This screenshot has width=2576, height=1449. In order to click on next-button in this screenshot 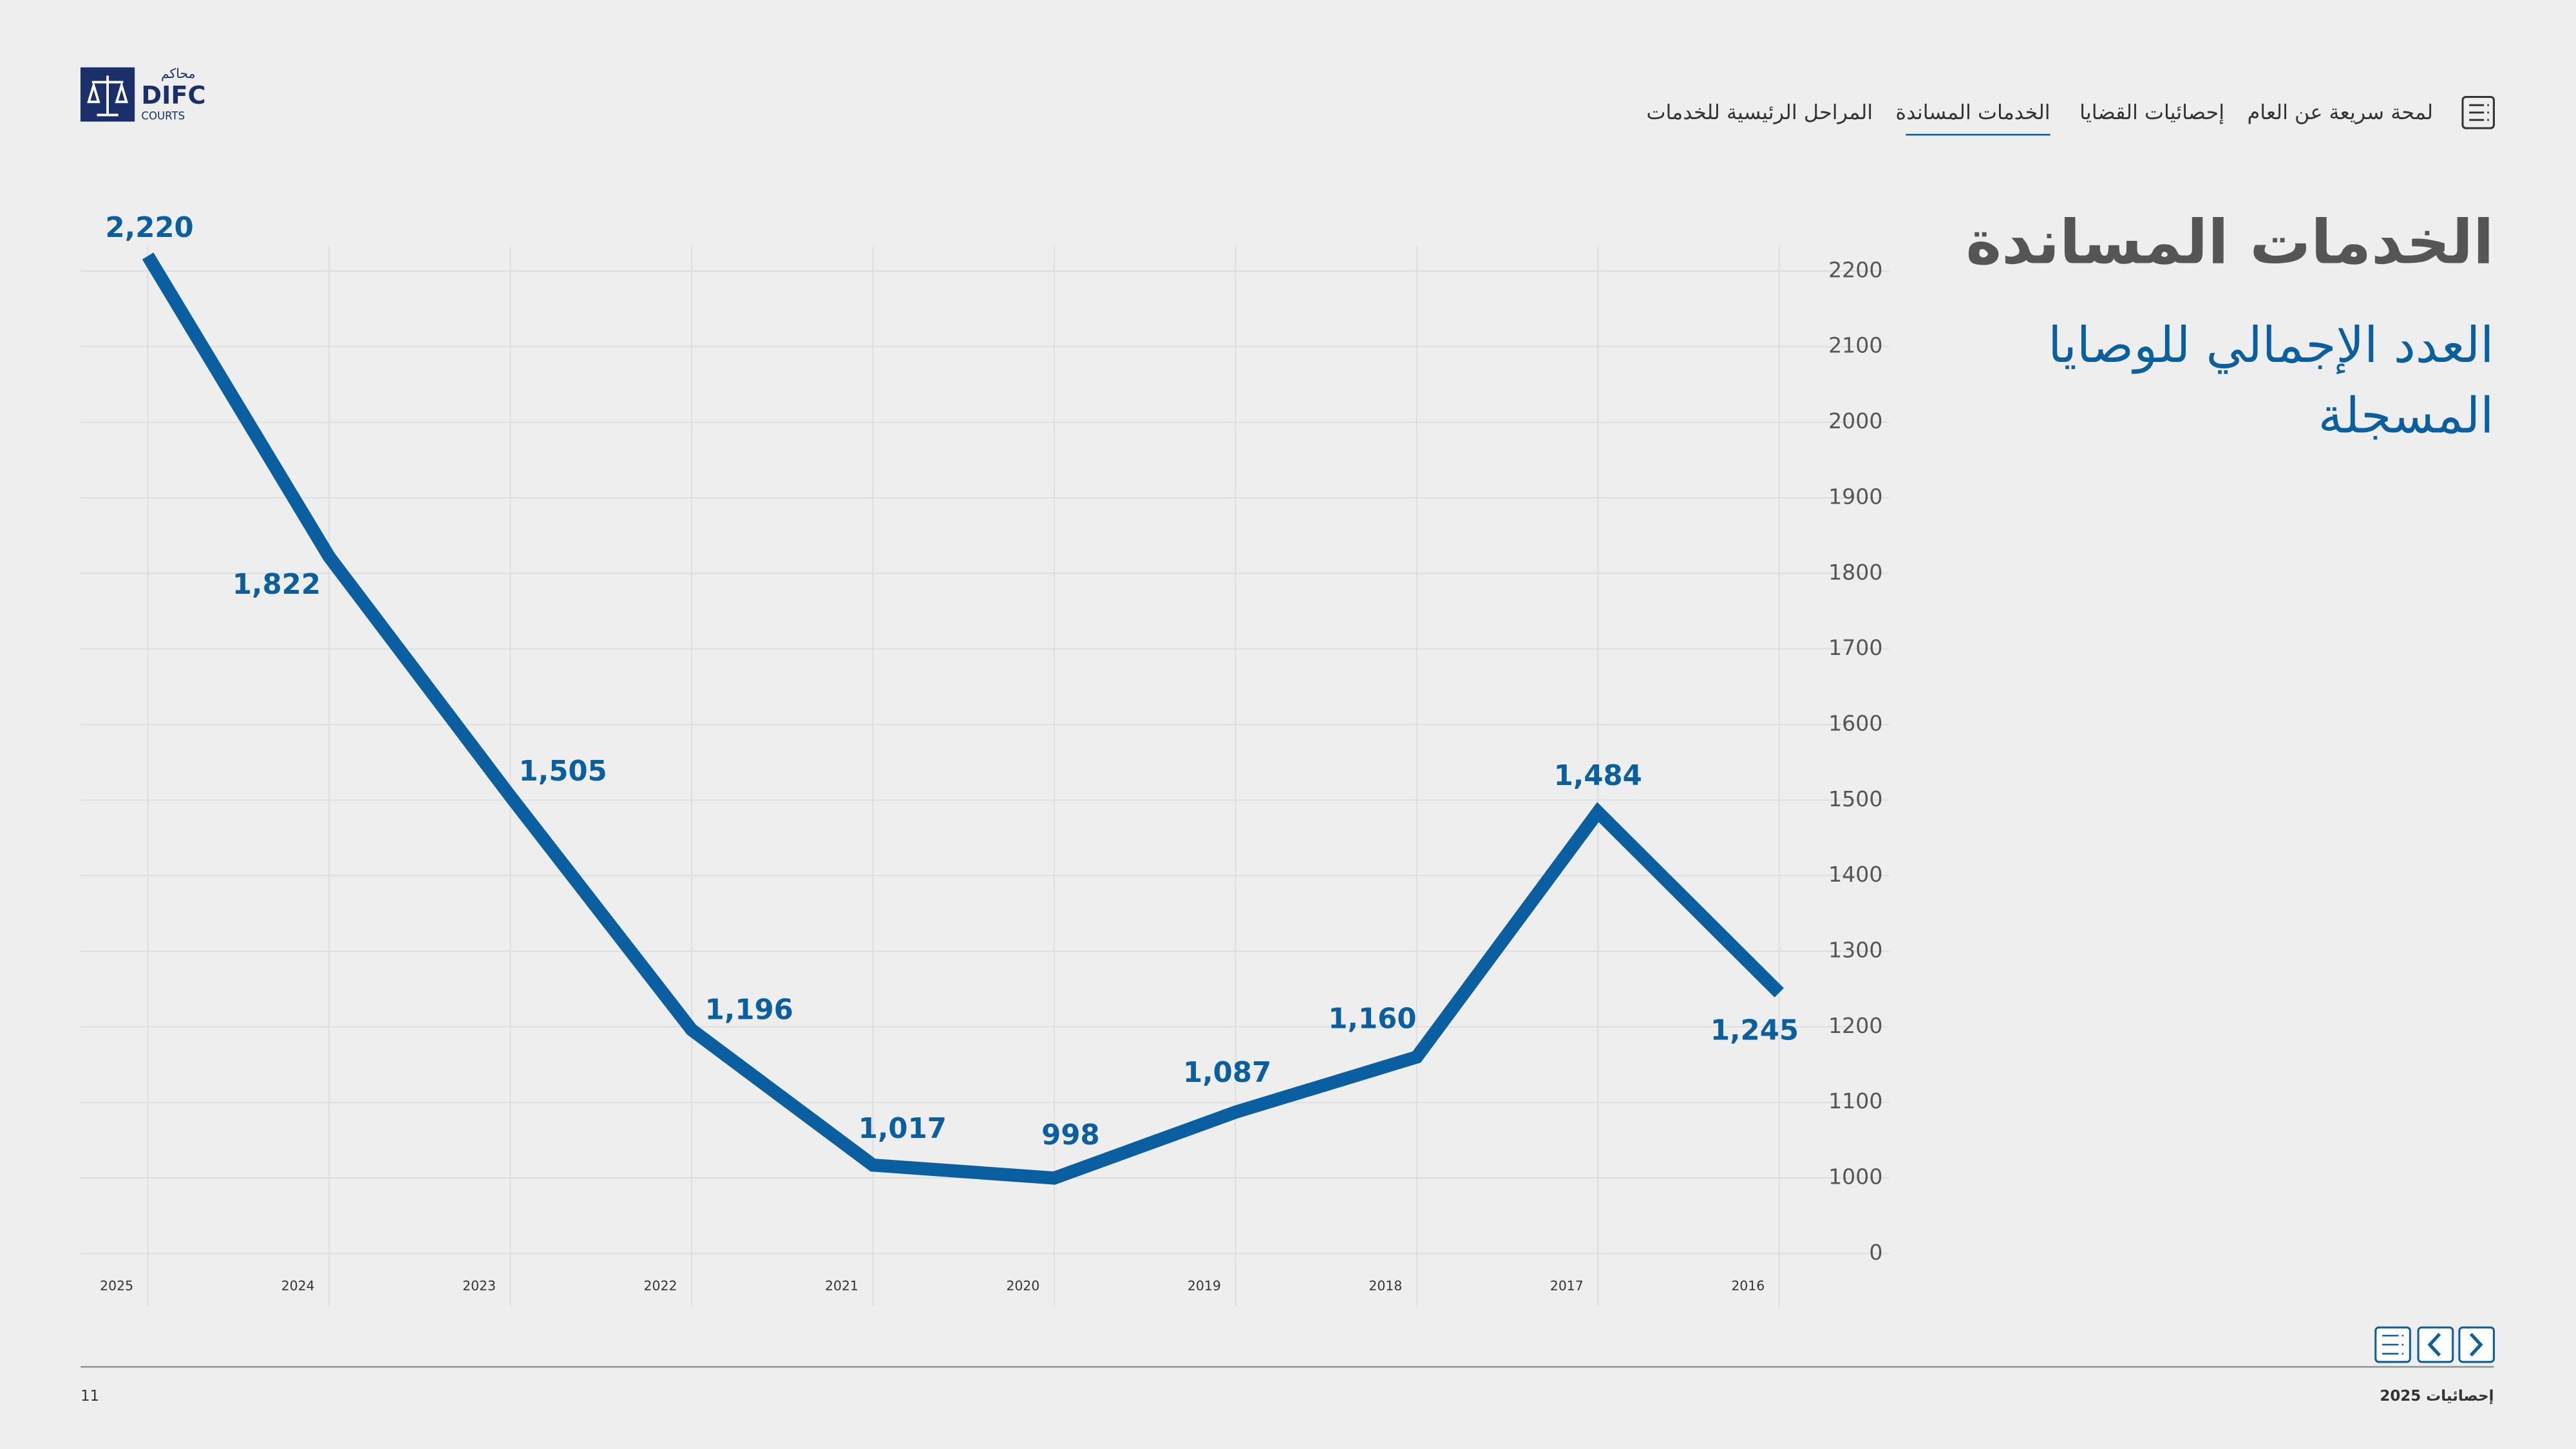, I will do `click(2476, 1345)`.